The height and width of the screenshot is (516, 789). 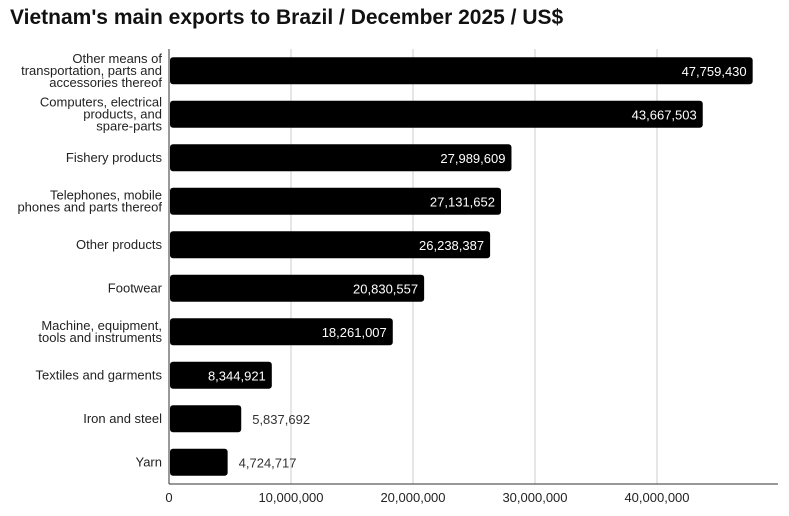 I want to click on category-label: Other products, so click(x=119, y=244).